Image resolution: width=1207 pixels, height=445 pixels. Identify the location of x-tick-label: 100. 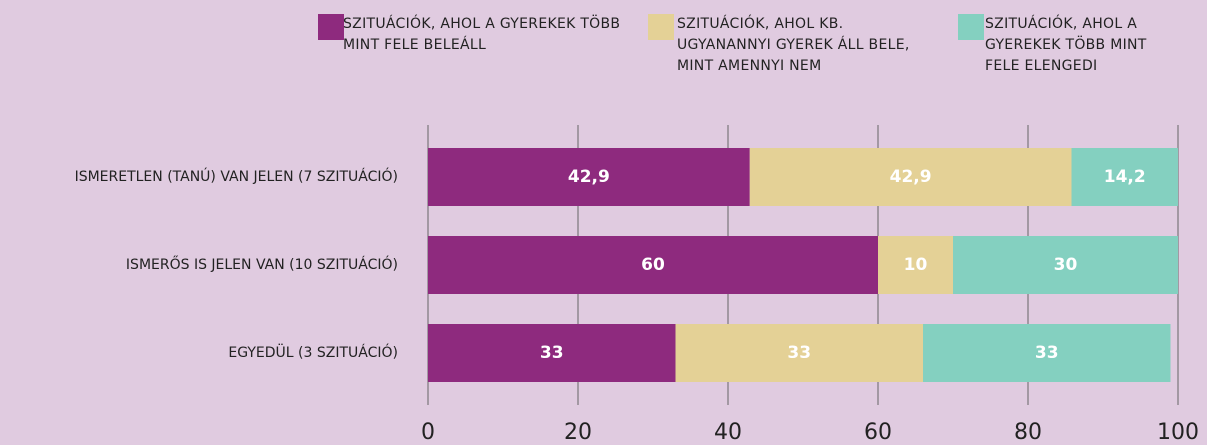
(1178, 432).